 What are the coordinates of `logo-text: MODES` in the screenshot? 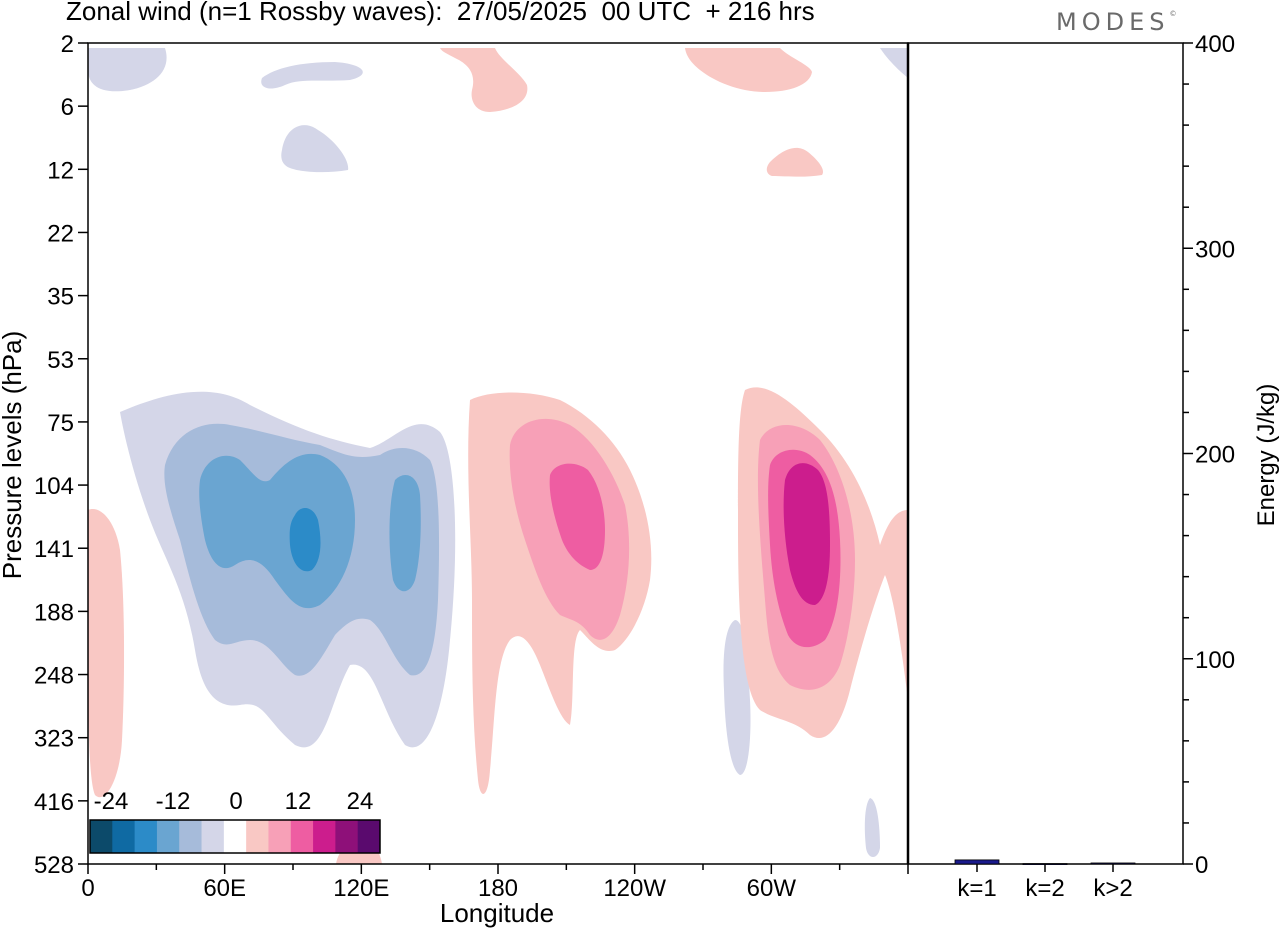 It's located at (1113, 22).